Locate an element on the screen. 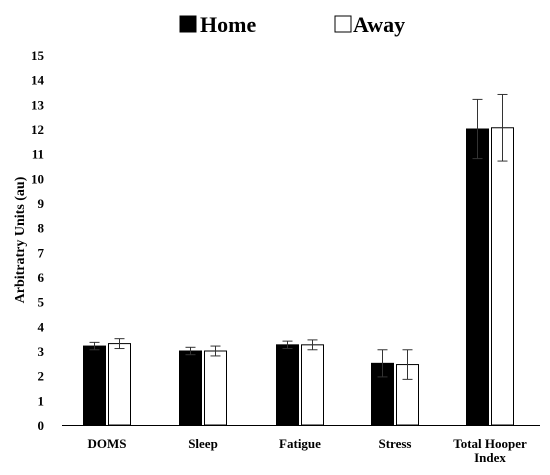  y-tick-label: 11 is located at coordinates (38, 154).